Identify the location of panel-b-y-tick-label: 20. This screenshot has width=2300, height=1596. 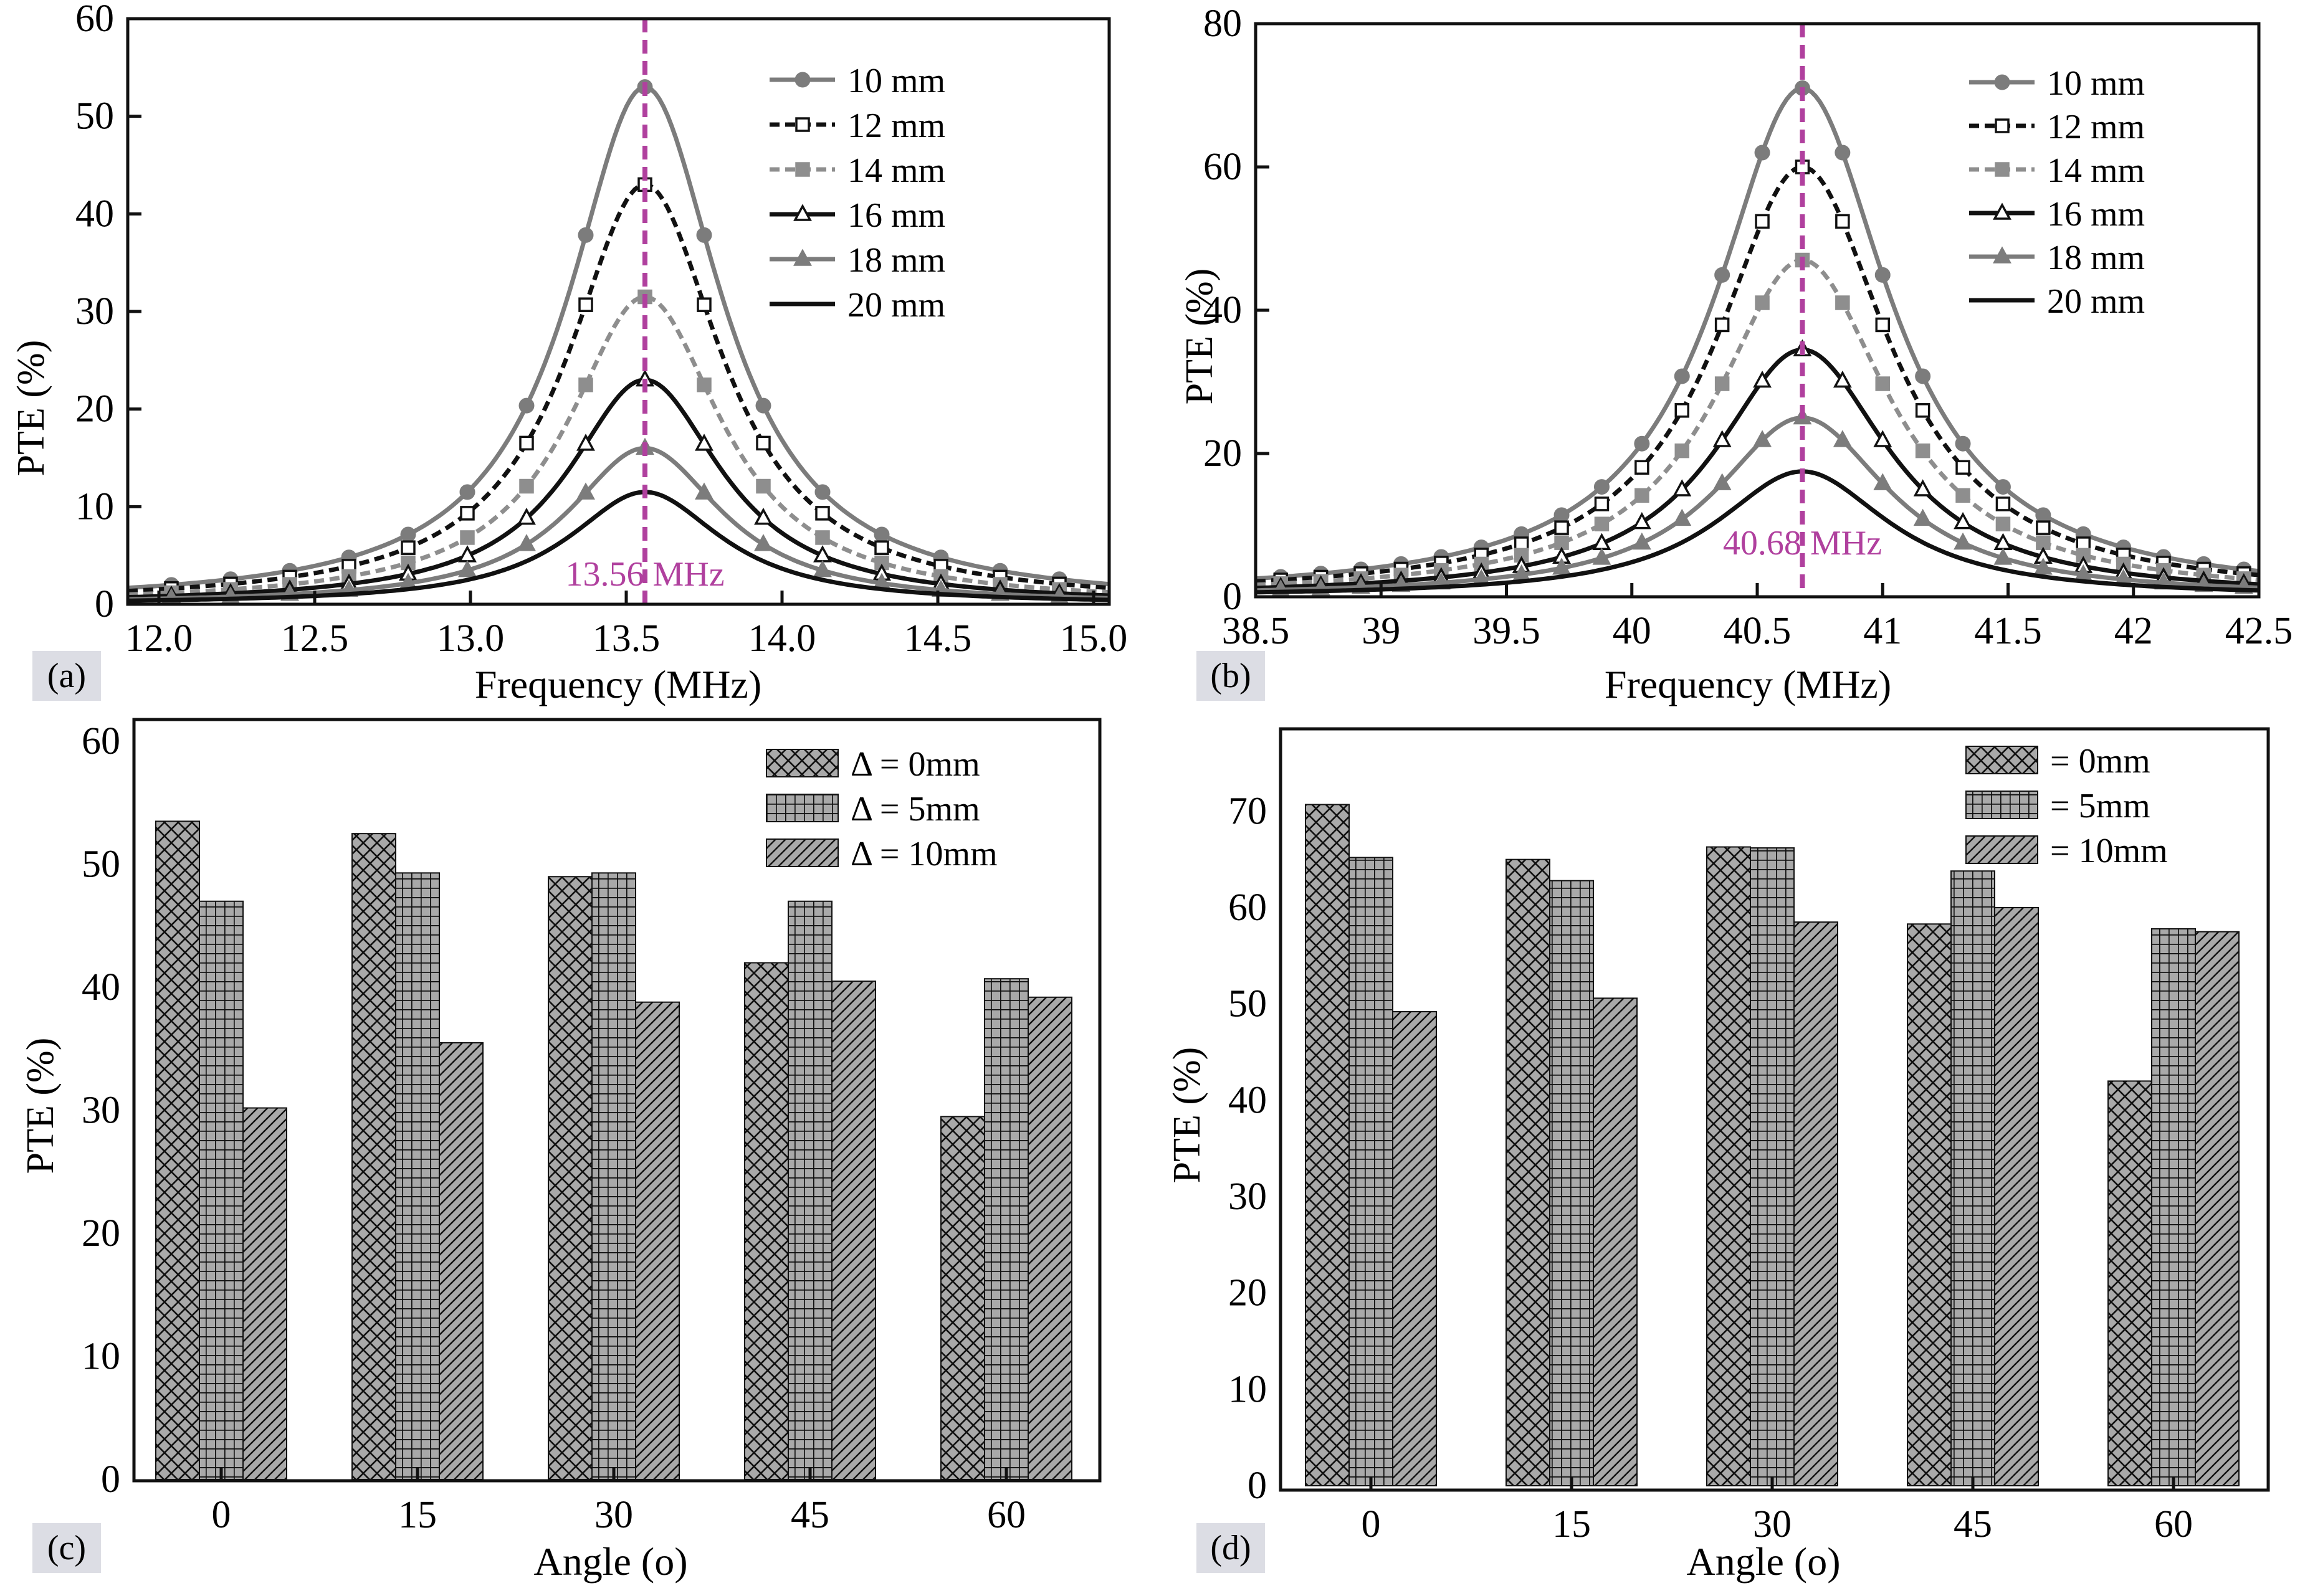
(1222, 454).